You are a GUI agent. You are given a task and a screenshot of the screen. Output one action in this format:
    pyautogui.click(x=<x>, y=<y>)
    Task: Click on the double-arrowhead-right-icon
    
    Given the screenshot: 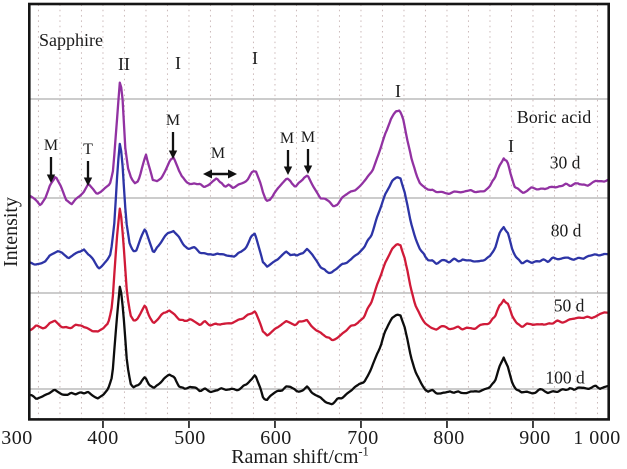 What is the action you would take?
    pyautogui.click(x=232, y=174)
    